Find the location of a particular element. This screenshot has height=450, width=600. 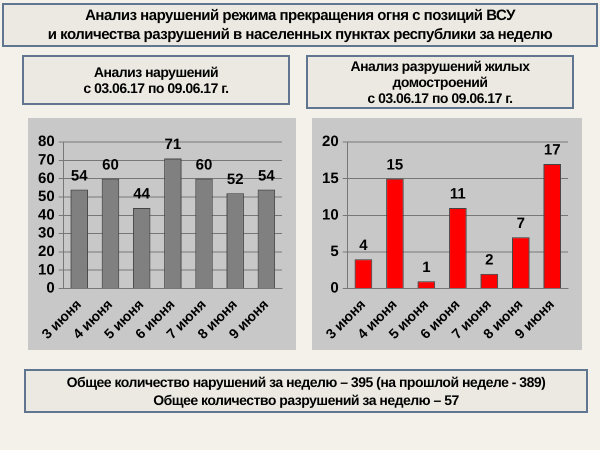

y-tick-label: 15 is located at coordinates (330, 178).